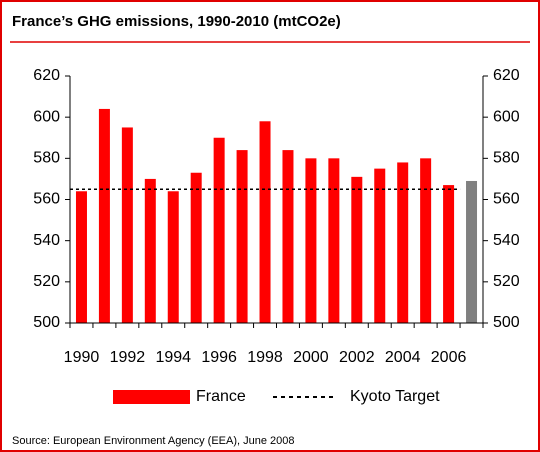 Image resolution: width=540 pixels, height=452 pixels. Describe the element at coordinates (395, 396) in the screenshot. I see `legend-label: Kyoto Target` at that location.